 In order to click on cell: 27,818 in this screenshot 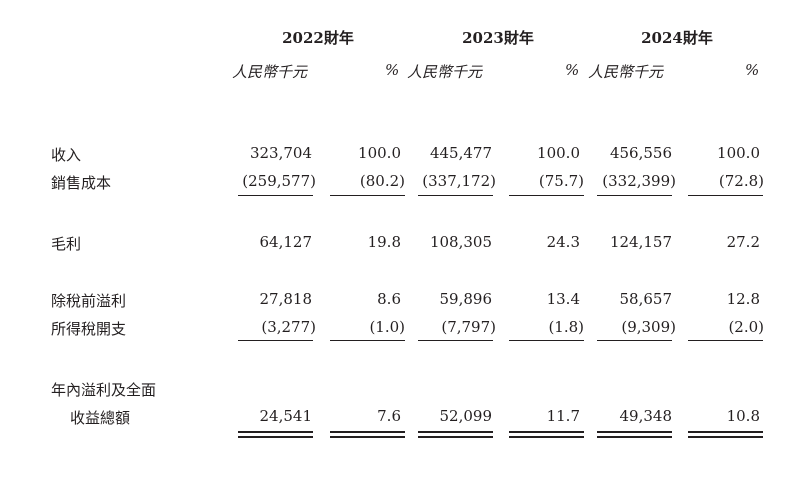, I will do `click(286, 299)`.